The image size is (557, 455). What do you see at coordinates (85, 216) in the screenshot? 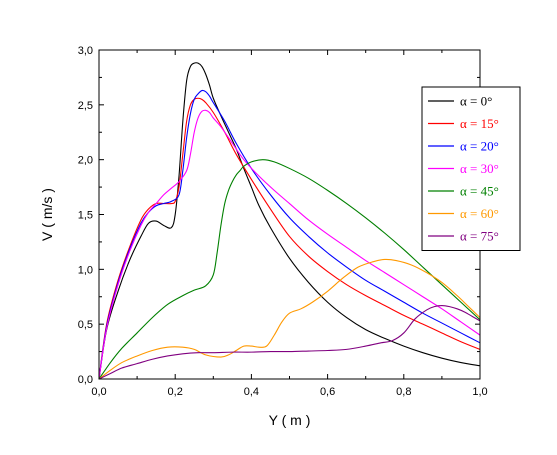
I see `y-tick-label: 1,5` at bounding box center [85, 216].